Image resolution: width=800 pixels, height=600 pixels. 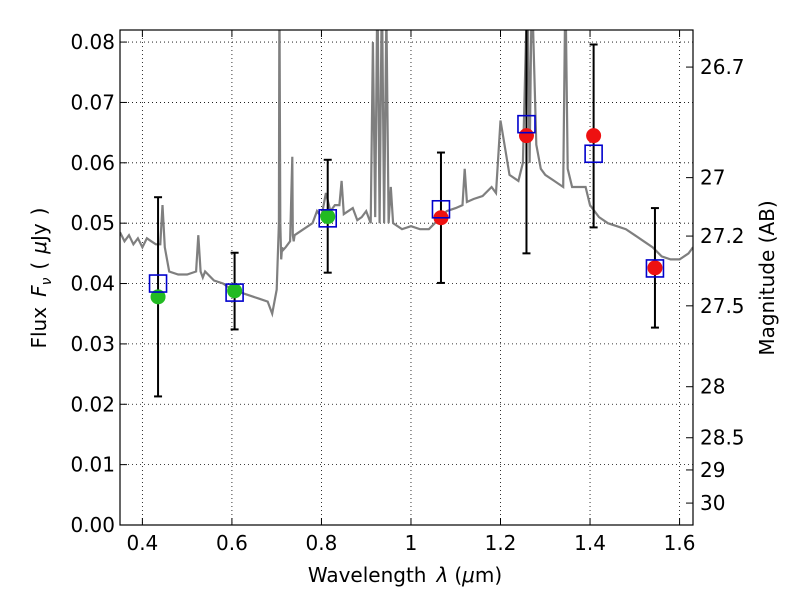 What do you see at coordinates (712, 470) in the screenshot?
I see `mag-tick-label: 29` at bounding box center [712, 470].